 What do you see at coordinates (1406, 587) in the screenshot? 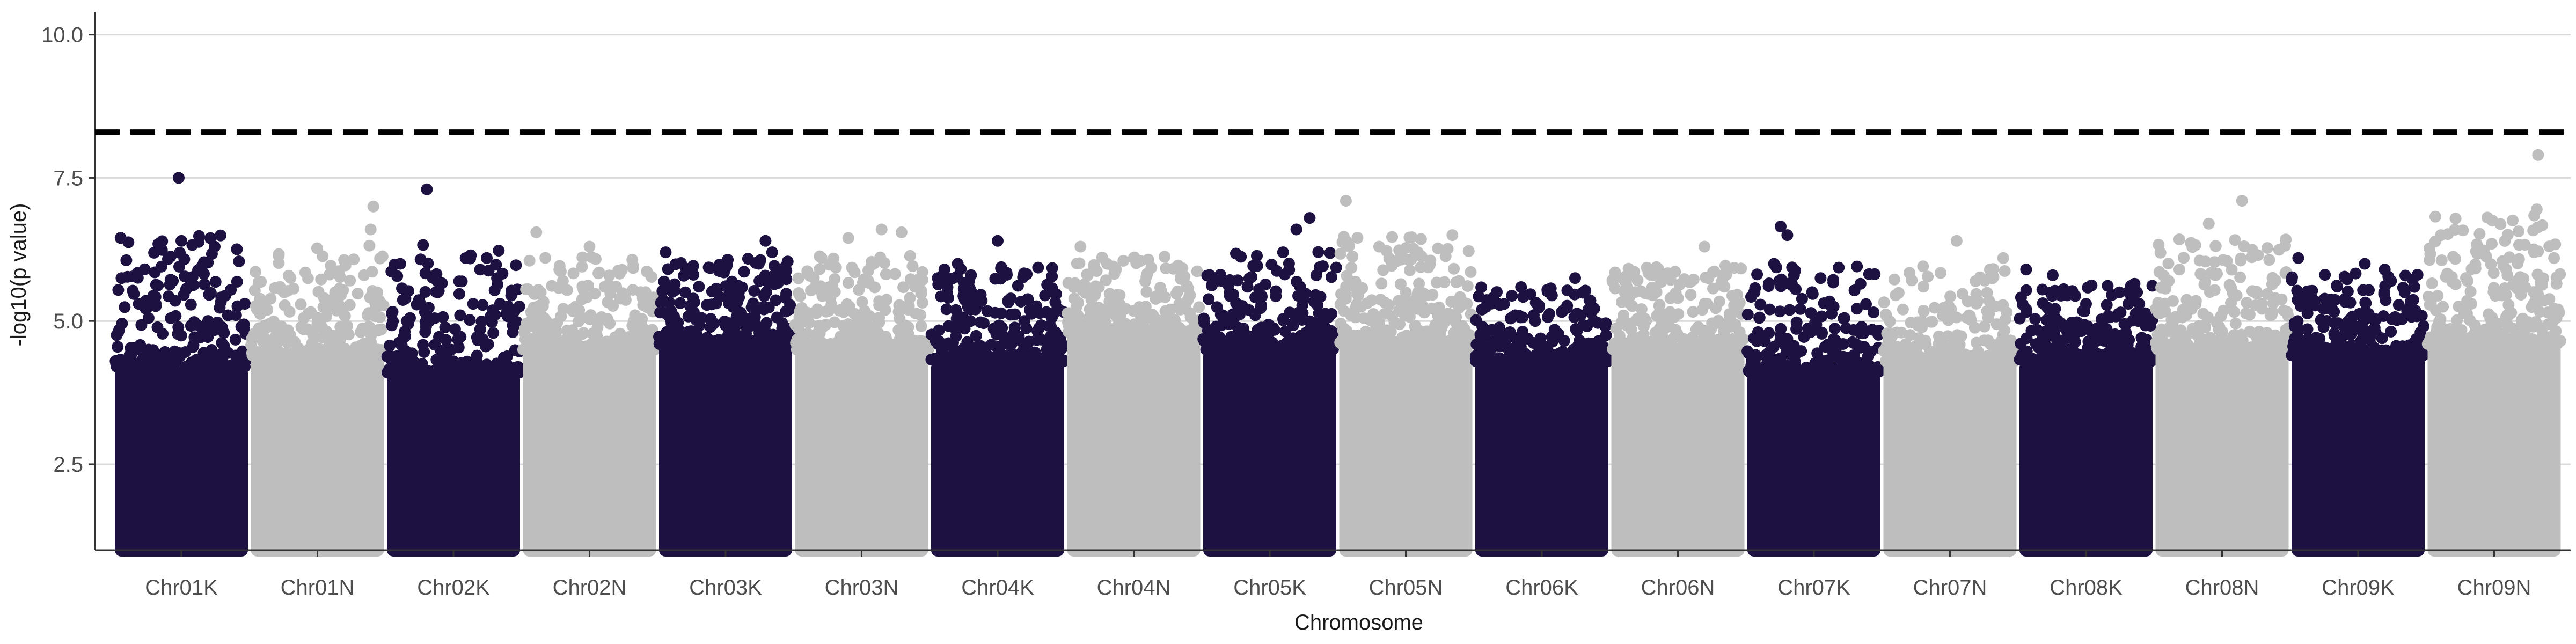
I see `x-tick-label: Chr05N` at bounding box center [1406, 587].